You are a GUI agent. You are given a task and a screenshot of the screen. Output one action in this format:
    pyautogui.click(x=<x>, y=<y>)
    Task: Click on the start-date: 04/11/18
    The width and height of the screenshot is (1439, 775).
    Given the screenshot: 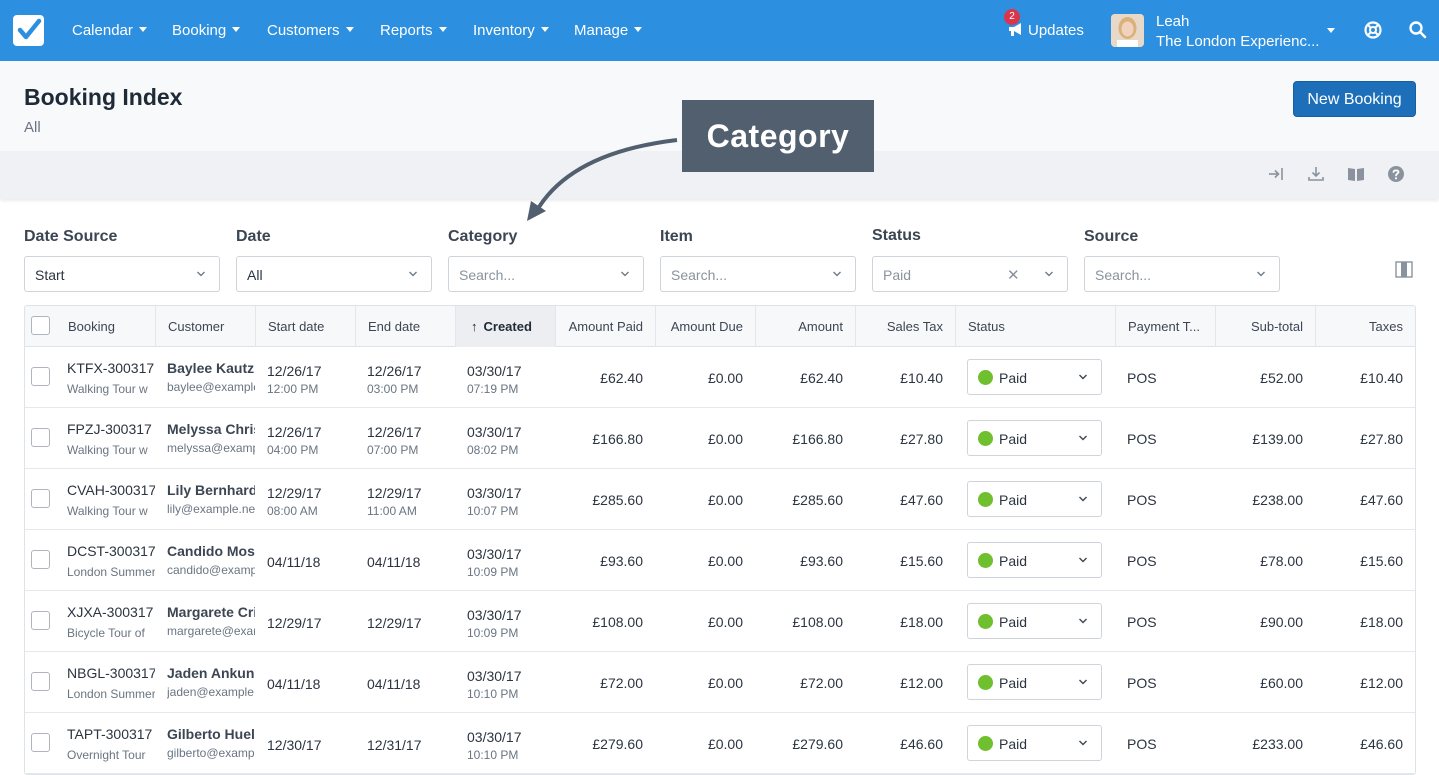 What is the action you would take?
    pyautogui.click(x=294, y=684)
    